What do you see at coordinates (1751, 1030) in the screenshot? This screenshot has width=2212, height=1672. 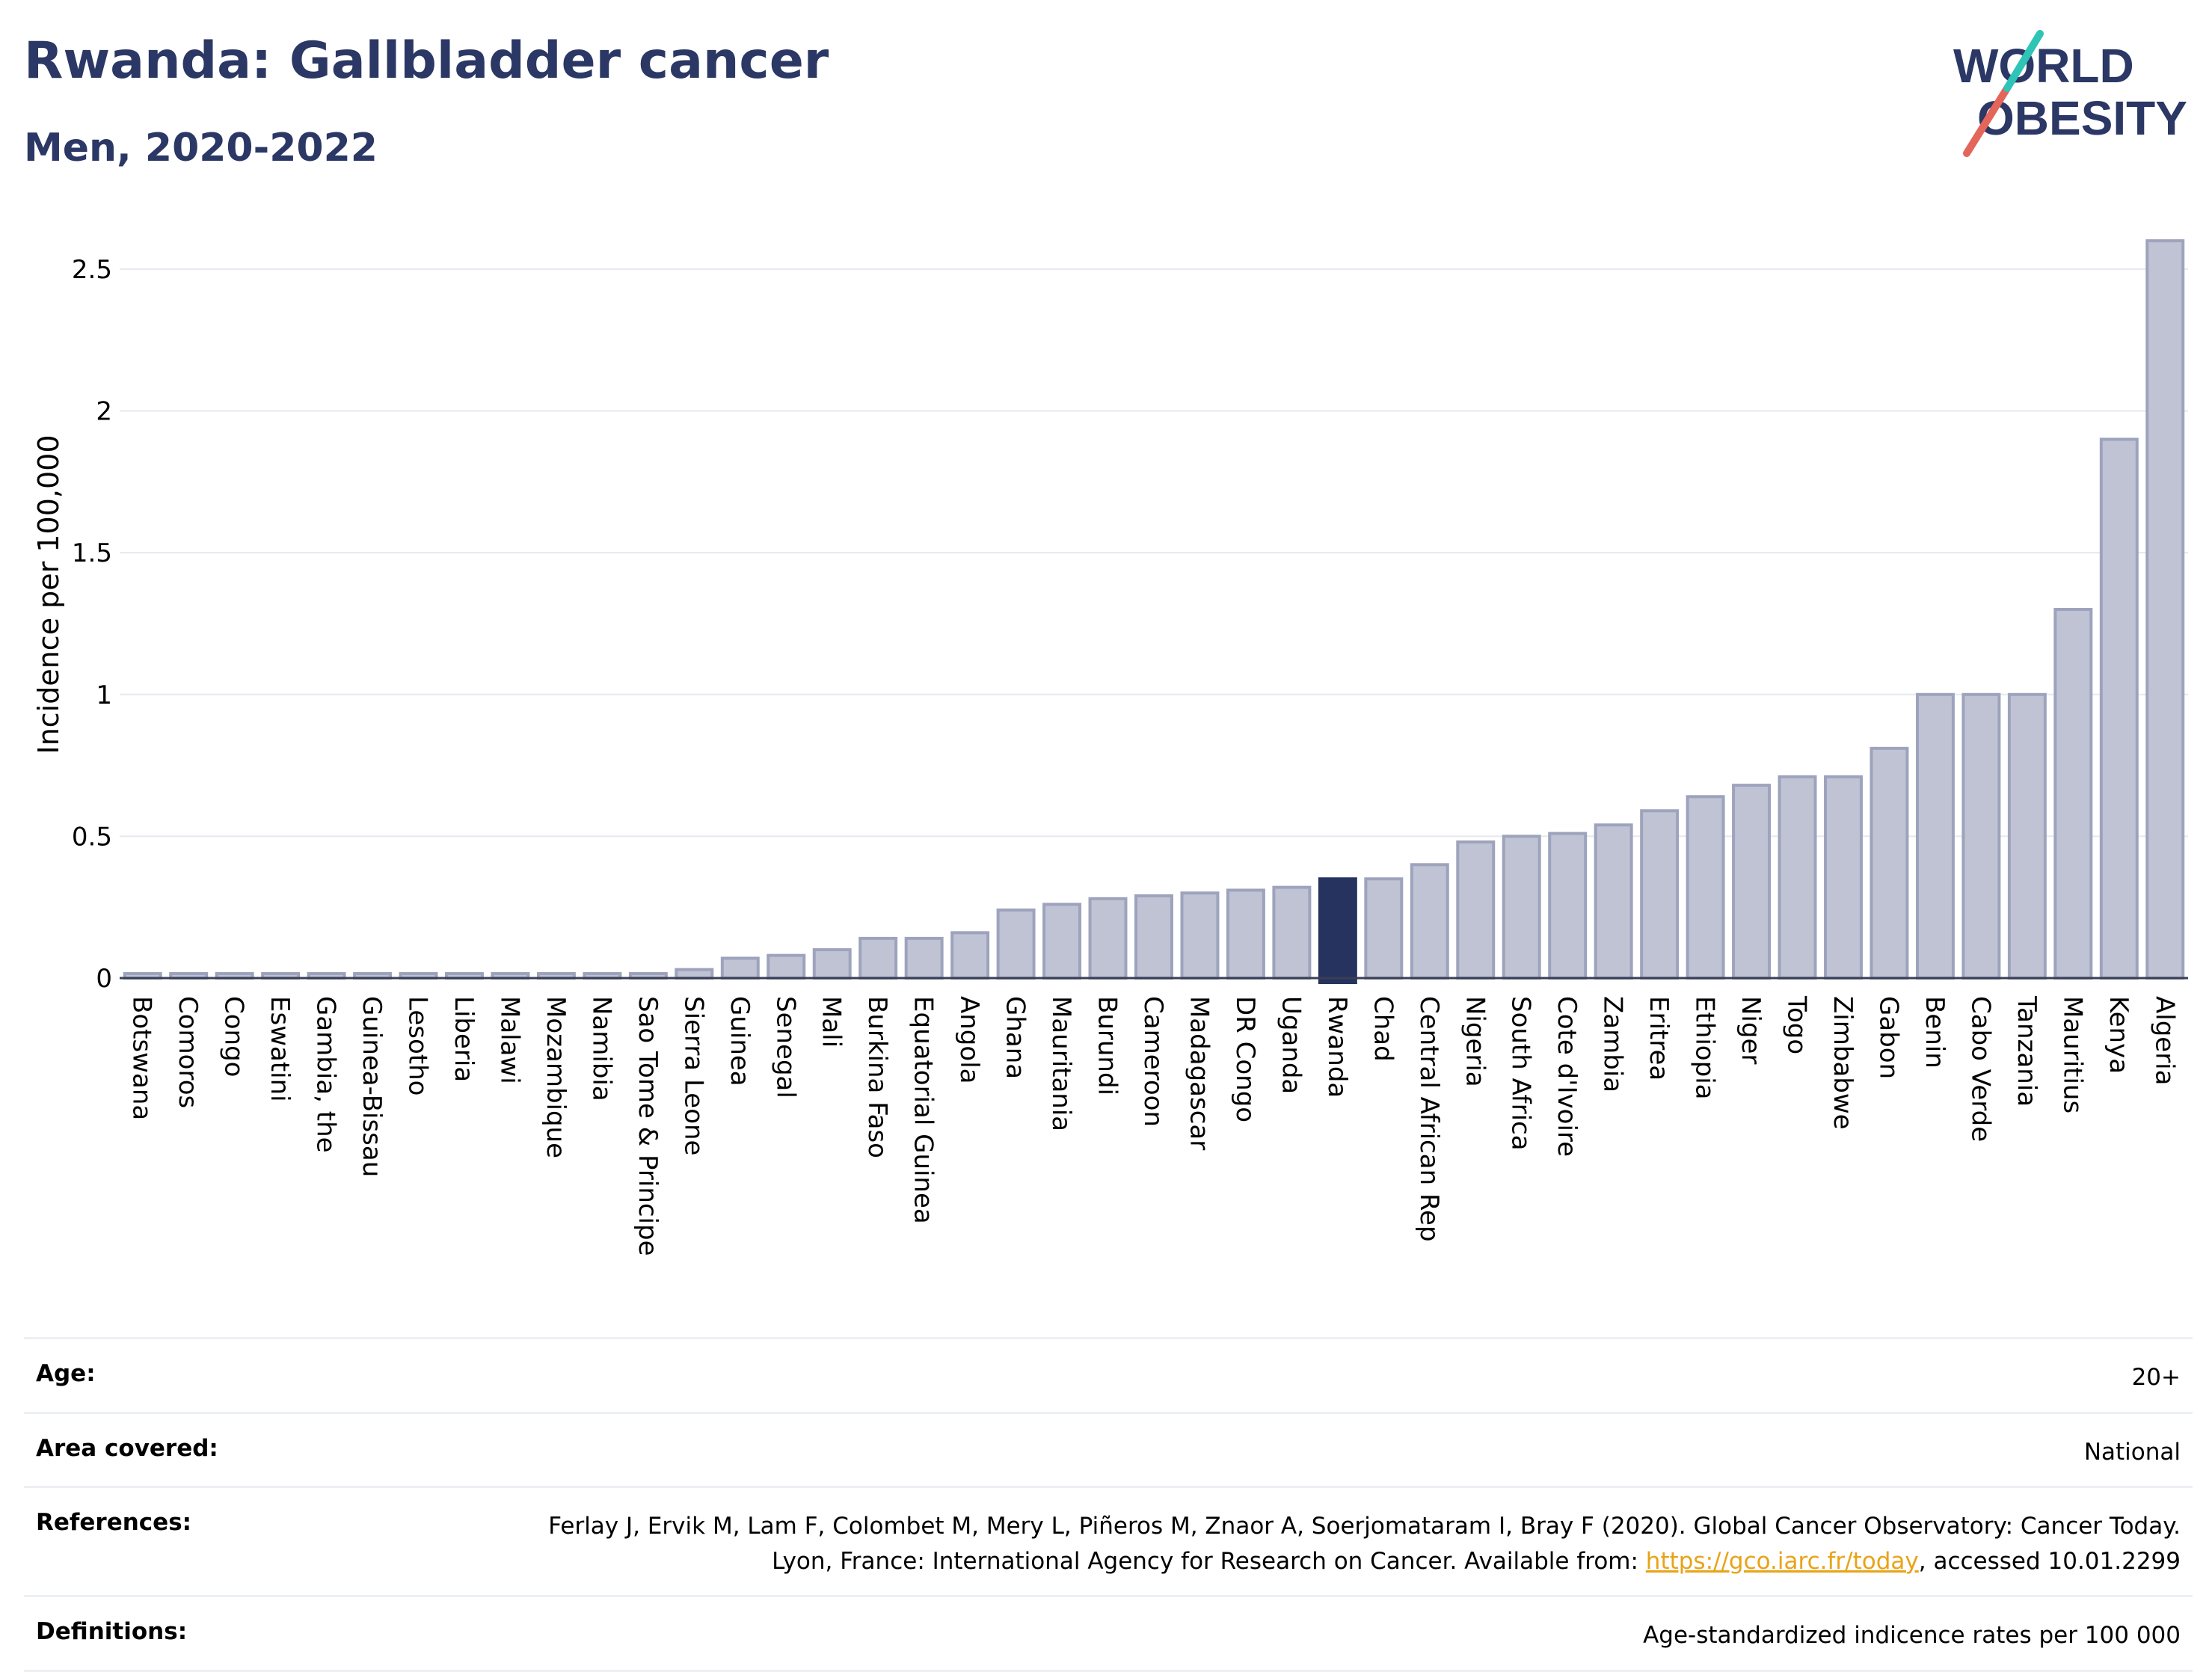 I see `x-tick-label: Niger` at bounding box center [1751, 1030].